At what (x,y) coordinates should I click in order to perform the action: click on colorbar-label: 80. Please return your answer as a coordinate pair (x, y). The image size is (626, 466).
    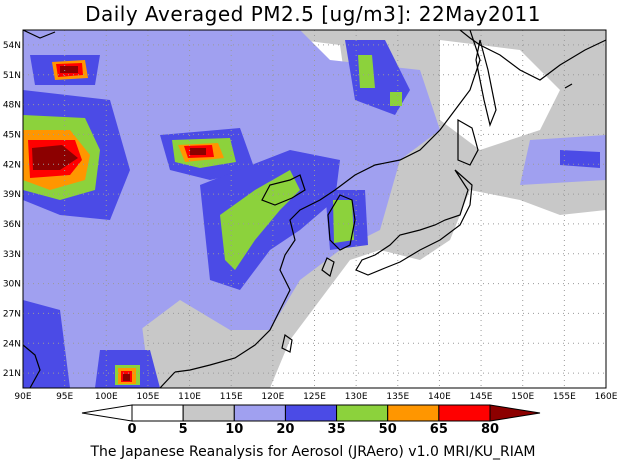
    Looking at the image, I should click on (490, 429).